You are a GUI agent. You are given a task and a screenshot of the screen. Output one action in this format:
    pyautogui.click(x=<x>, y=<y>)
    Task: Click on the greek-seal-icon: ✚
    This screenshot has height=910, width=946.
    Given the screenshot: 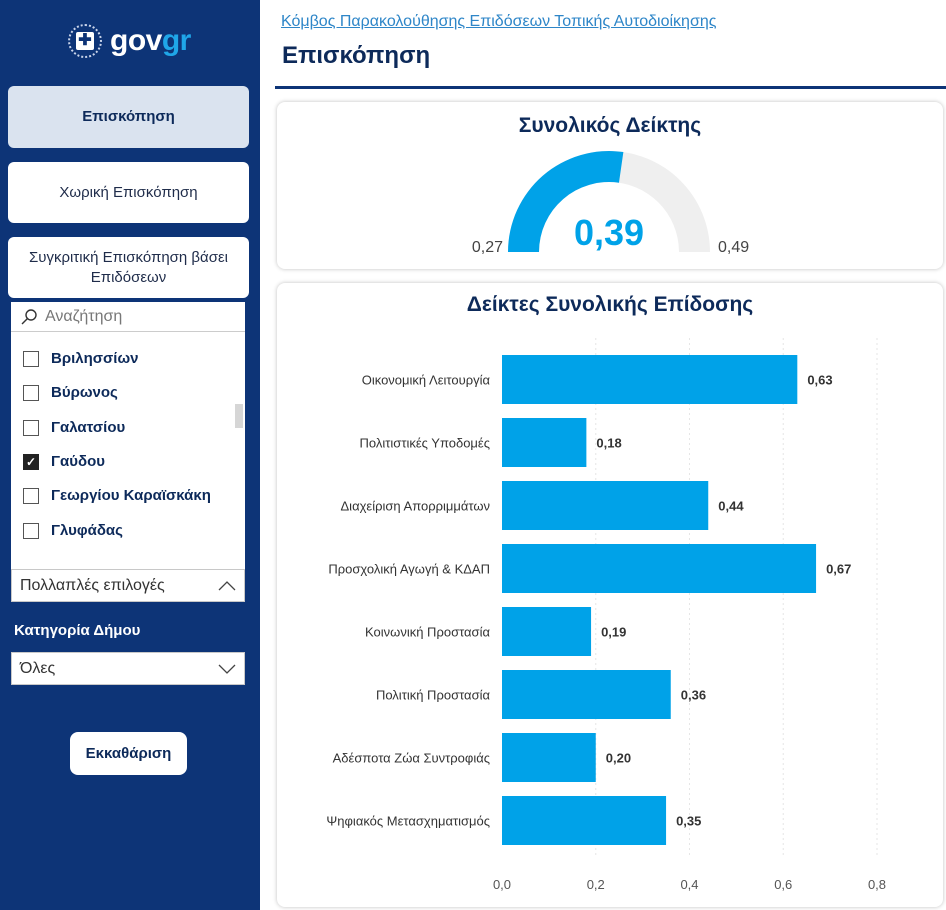 What is the action you would take?
    pyautogui.click(x=85, y=41)
    